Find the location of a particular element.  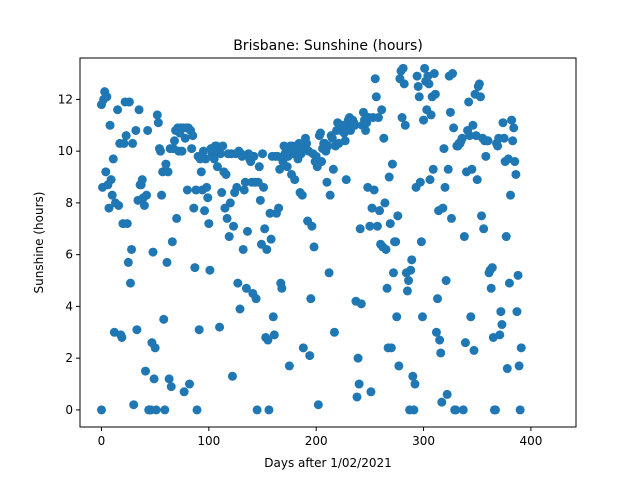

y-tick-label: 12 is located at coordinates (65, 99).